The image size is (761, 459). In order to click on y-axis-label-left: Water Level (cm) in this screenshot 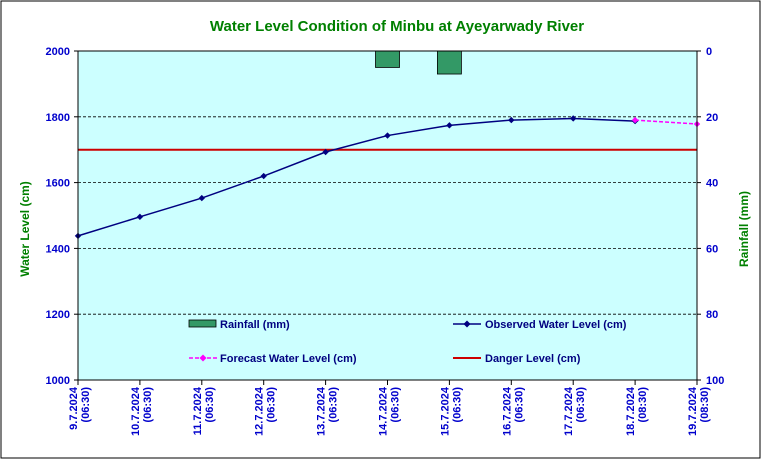, I will do `click(25, 229)`.